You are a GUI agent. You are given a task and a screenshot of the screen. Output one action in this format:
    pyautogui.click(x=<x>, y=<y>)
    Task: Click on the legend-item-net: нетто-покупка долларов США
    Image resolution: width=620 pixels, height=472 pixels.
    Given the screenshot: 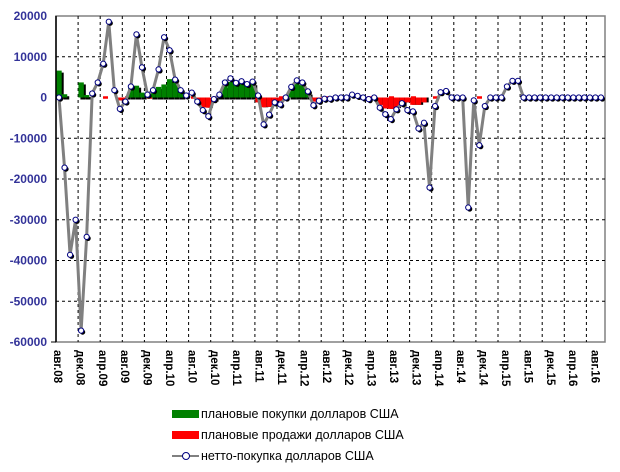 What is the action you would take?
    pyautogui.click(x=288, y=455)
    